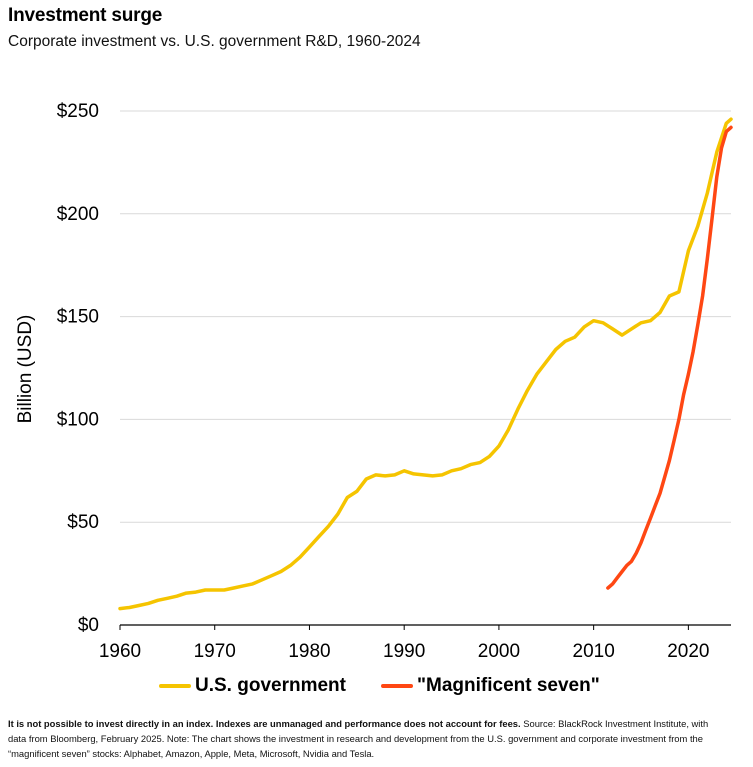 The width and height of the screenshot is (753, 767). I want to click on x-axis-tick-labels: 1960 1970 1980 1990 2000 2010 2020, so click(404, 651).